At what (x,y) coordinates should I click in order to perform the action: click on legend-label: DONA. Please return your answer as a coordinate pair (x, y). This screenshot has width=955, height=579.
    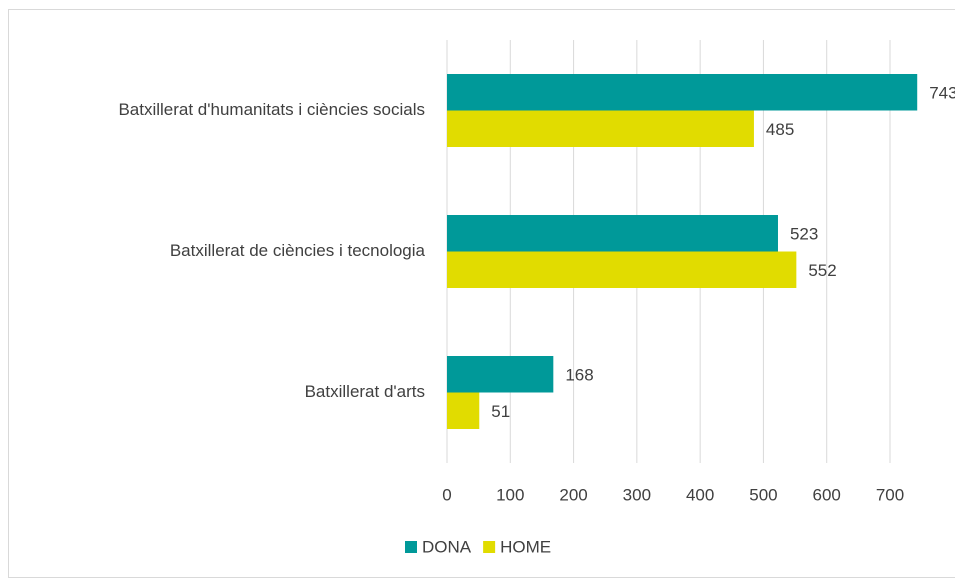
    Looking at the image, I should click on (447, 546).